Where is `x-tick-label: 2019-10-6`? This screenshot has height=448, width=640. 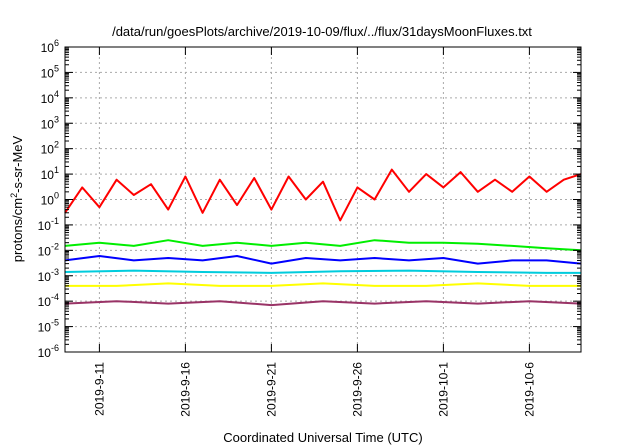 x-tick-label: 2019-10-6 is located at coordinates (529, 389).